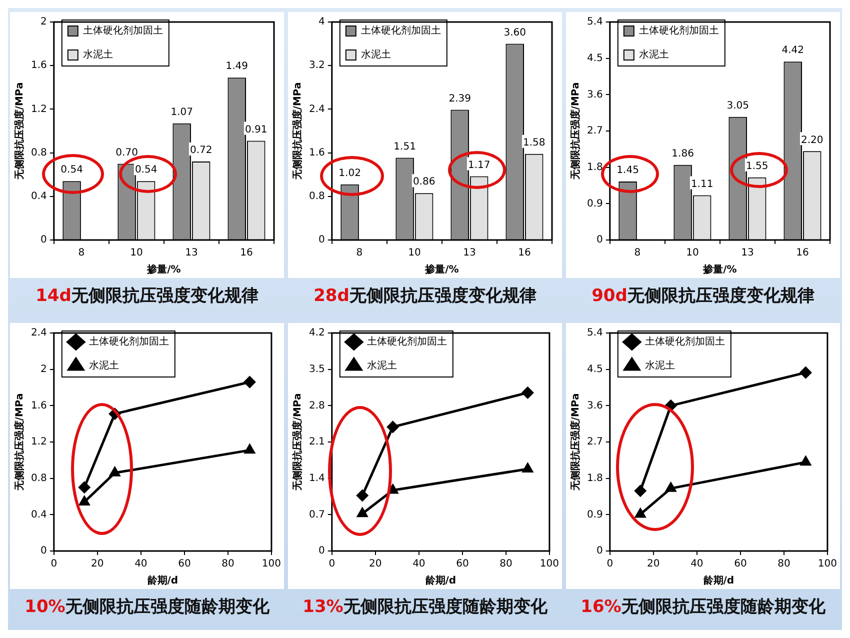 This screenshot has height=638, width=850. What do you see at coordinates (425, 296) in the screenshot?
I see `text: 28d无侧限抗压强度变化规律` at bounding box center [425, 296].